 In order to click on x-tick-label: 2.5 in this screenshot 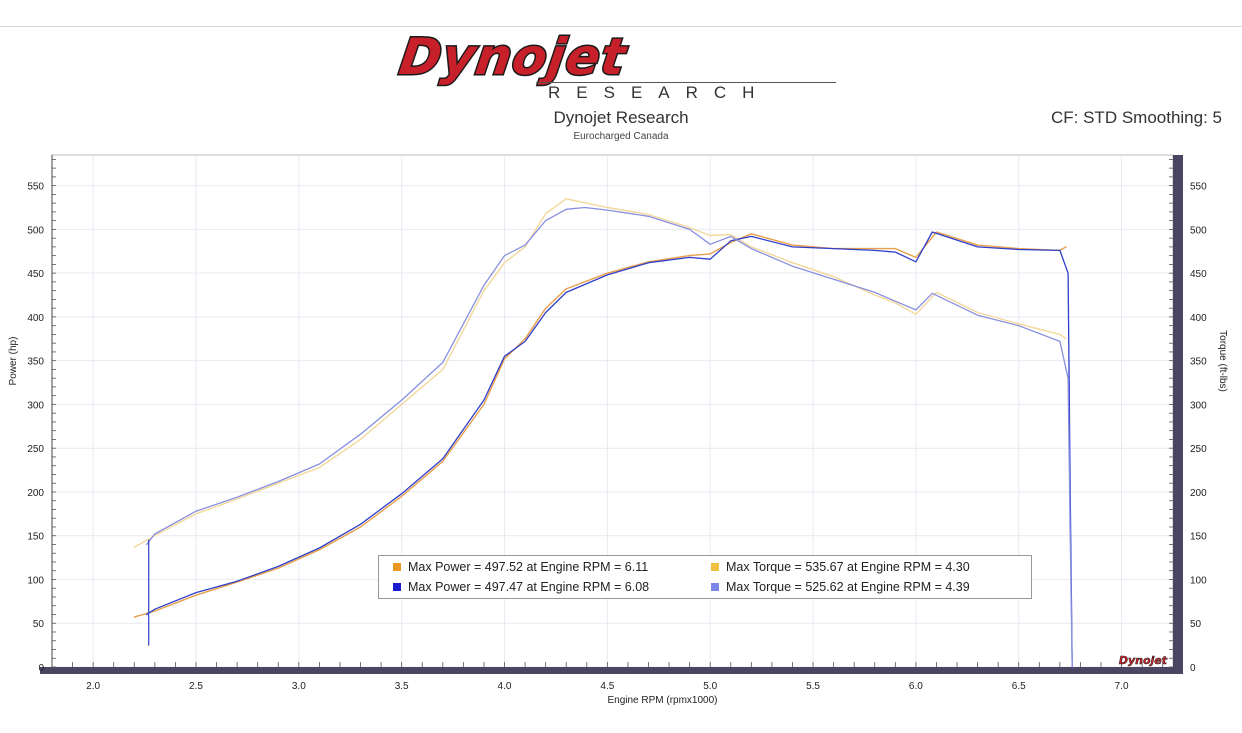, I will do `click(196, 686)`.